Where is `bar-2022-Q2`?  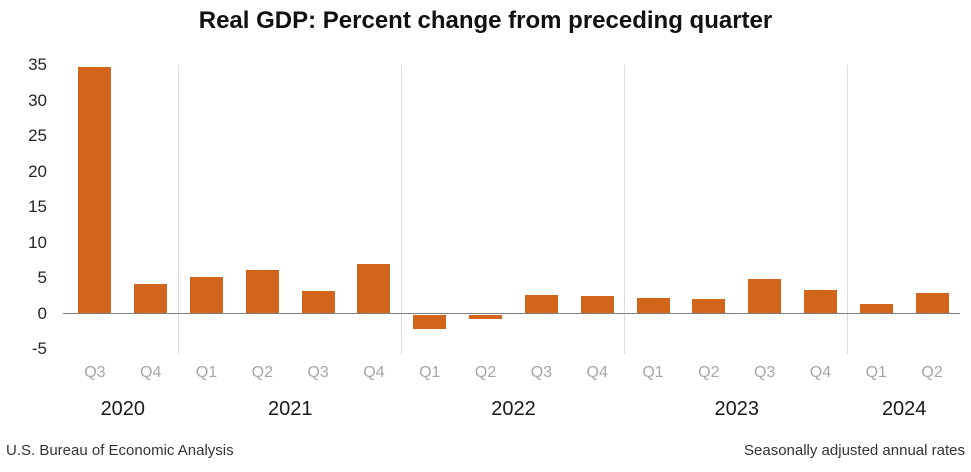 bar-2022-Q2 is located at coordinates (486, 317).